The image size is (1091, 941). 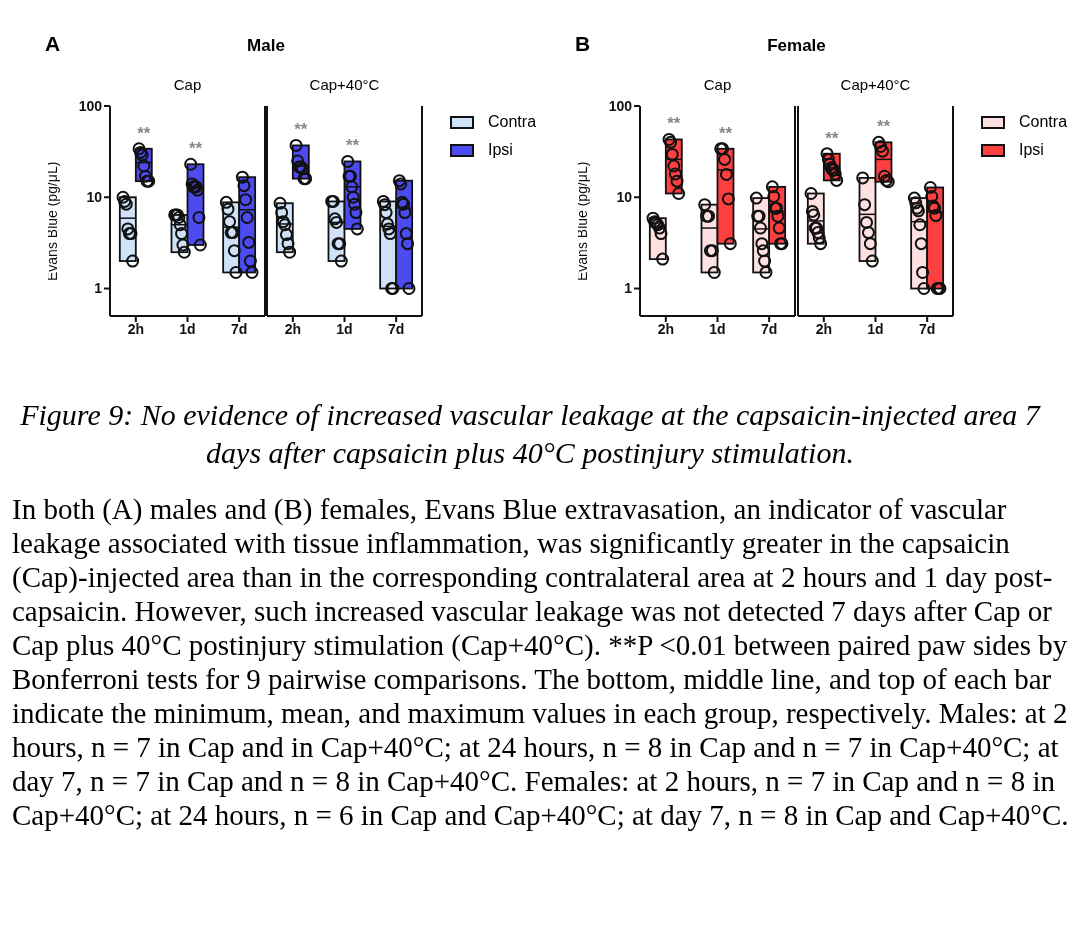 What do you see at coordinates (530, 434) in the screenshot?
I see `caption: Figure 9: No evidence of increased vascular leakage at the capsaicin-injected area 7 days after capsaicin plus 40°C postinjury stimulation.` at bounding box center [530, 434].